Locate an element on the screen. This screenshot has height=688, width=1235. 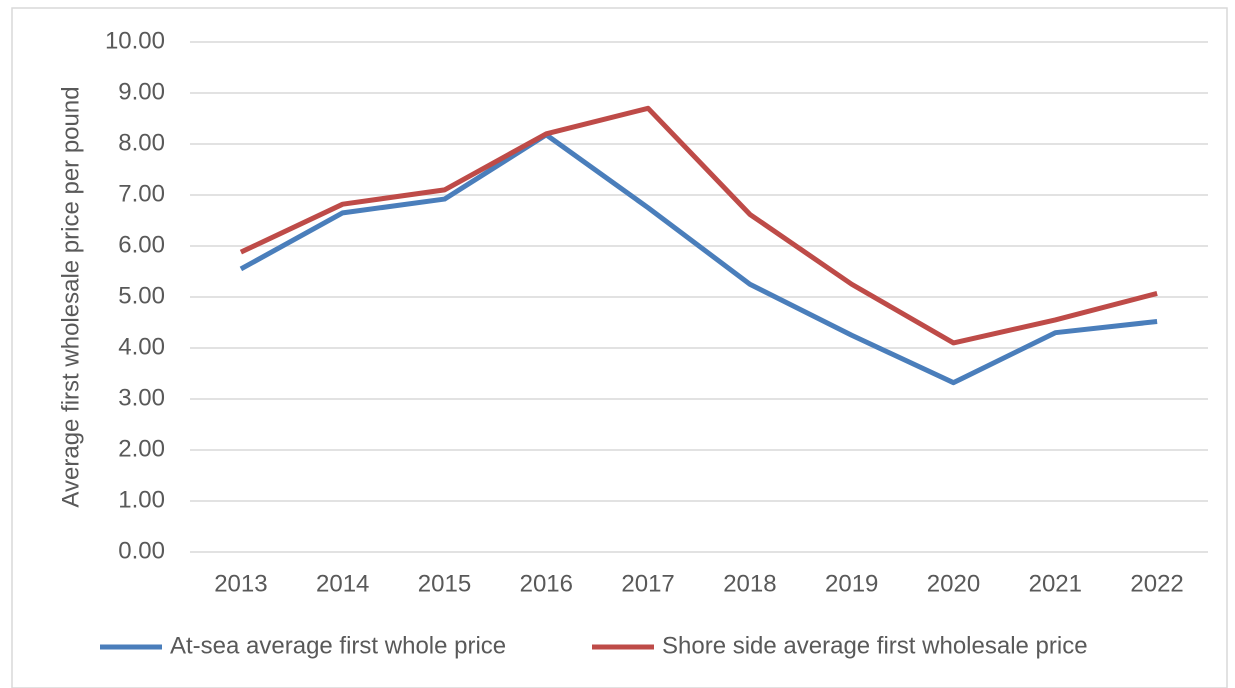
x-tick-label: 2016 is located at coordinates (546, 583).